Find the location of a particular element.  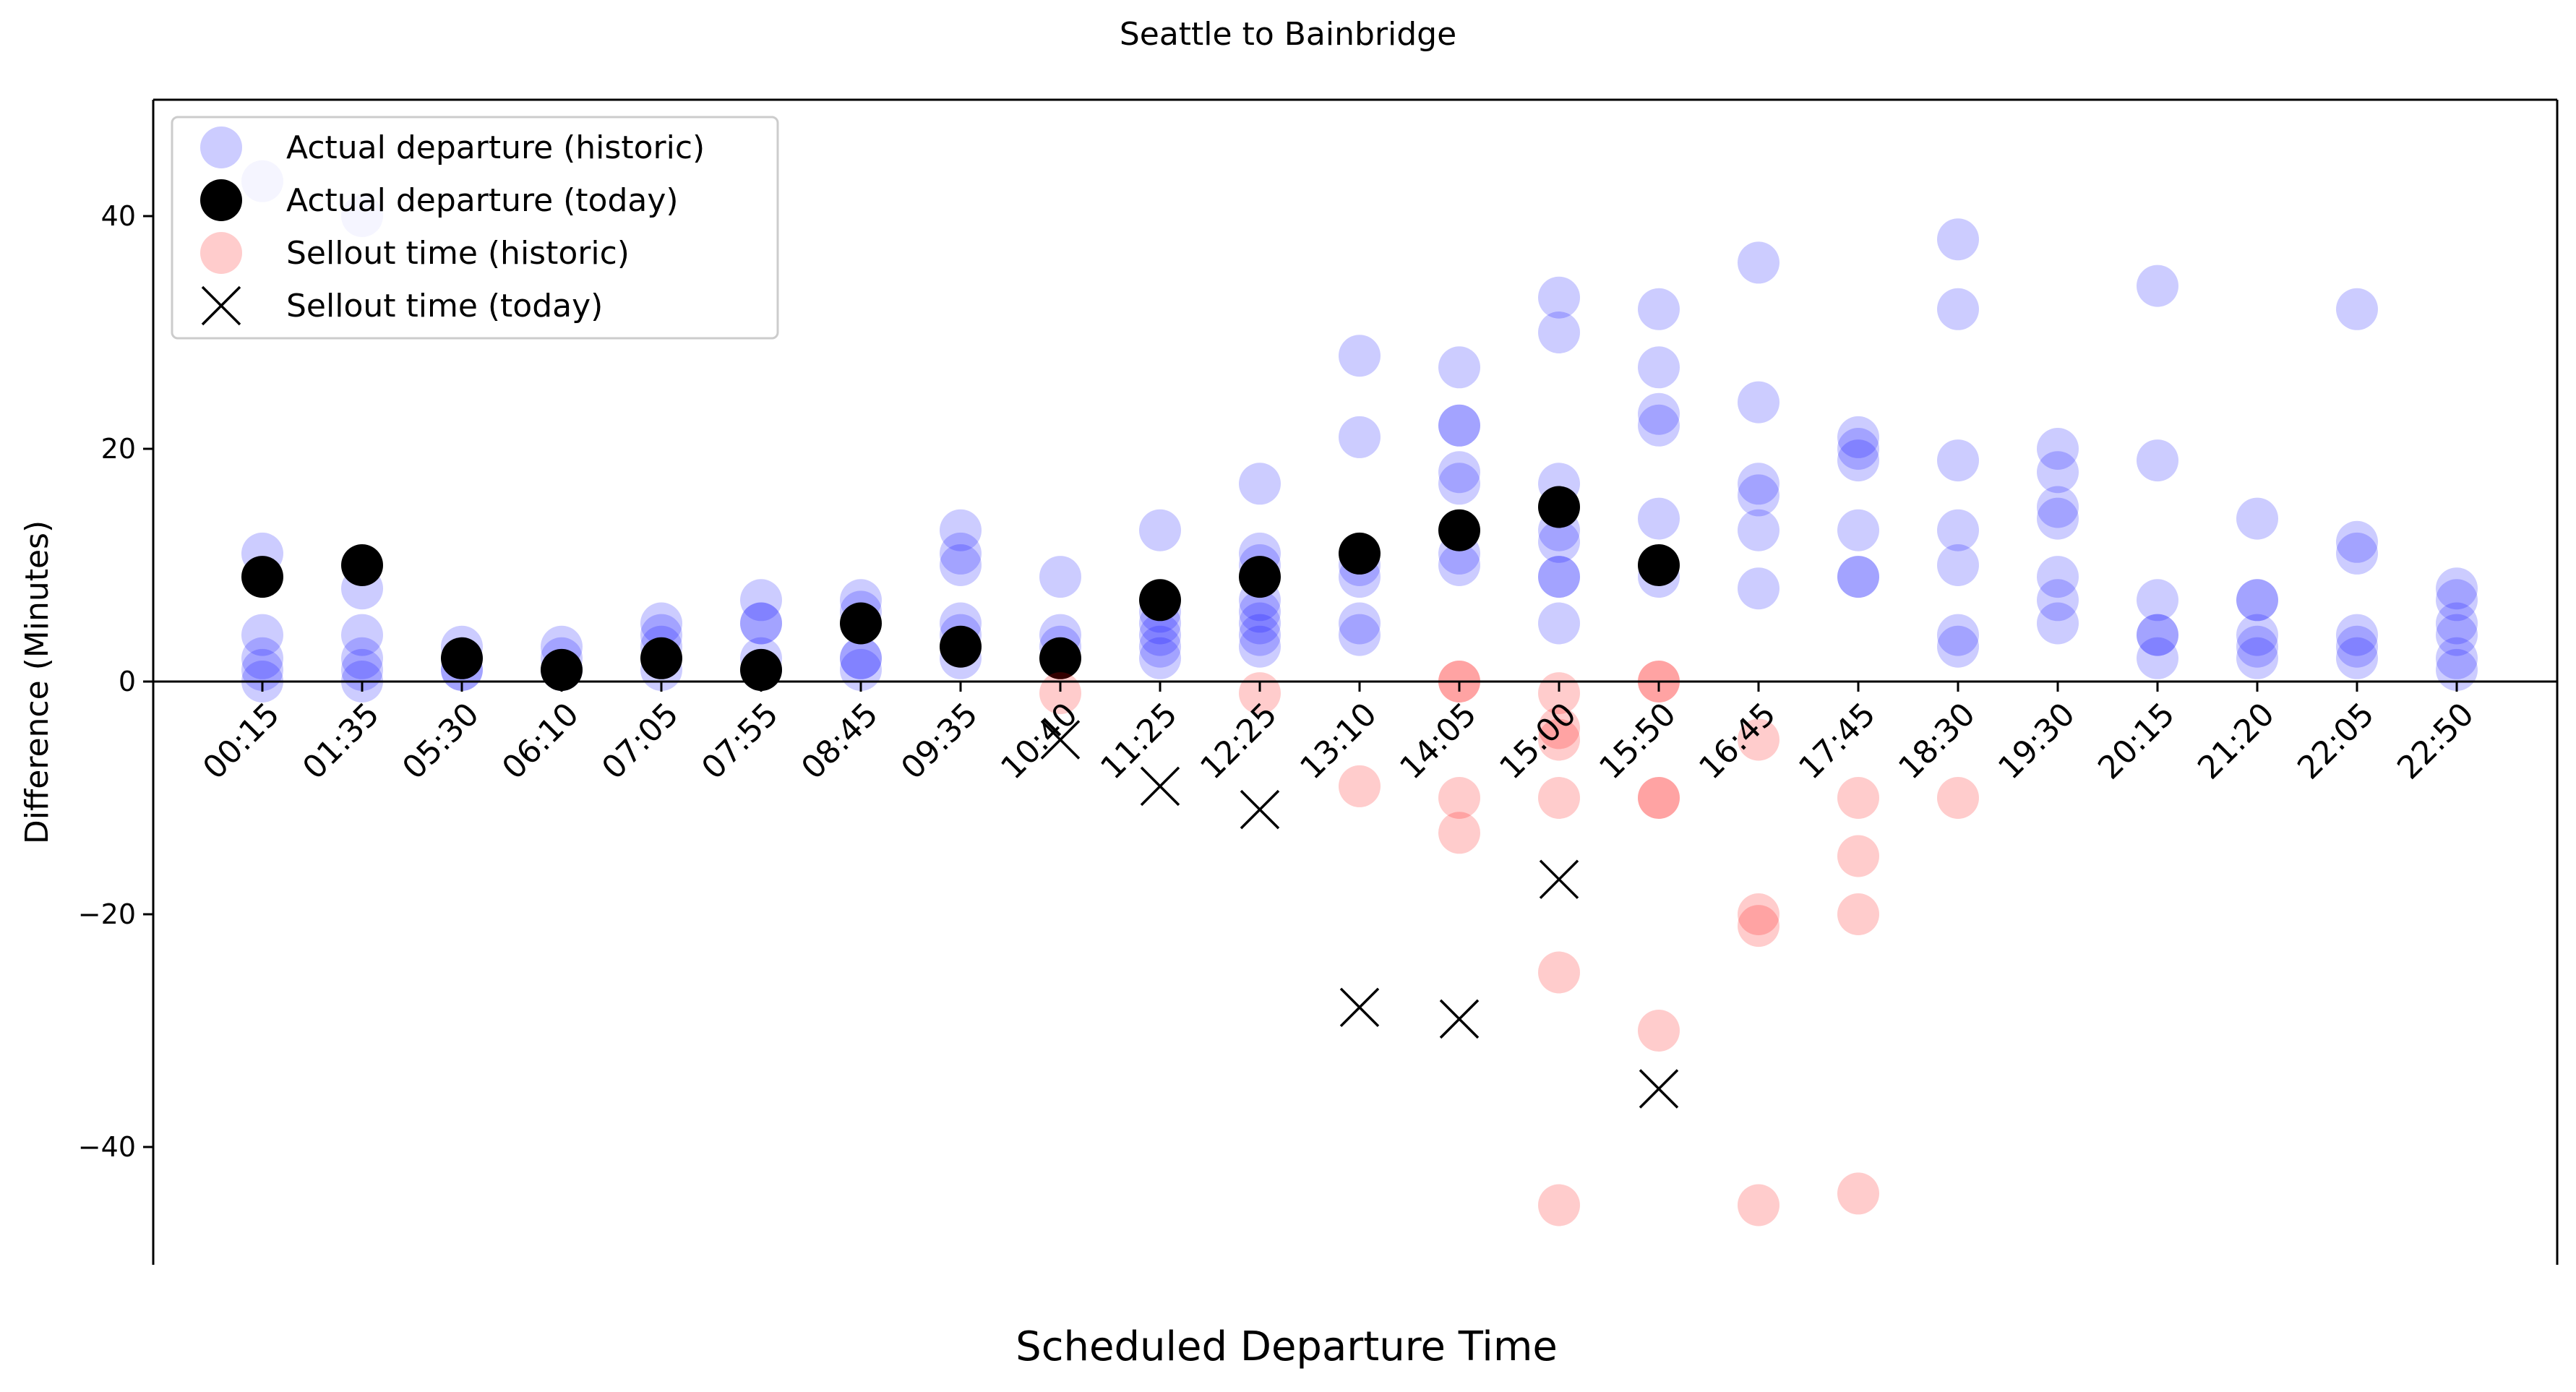

legend-box is located at coordinates (475, 228).